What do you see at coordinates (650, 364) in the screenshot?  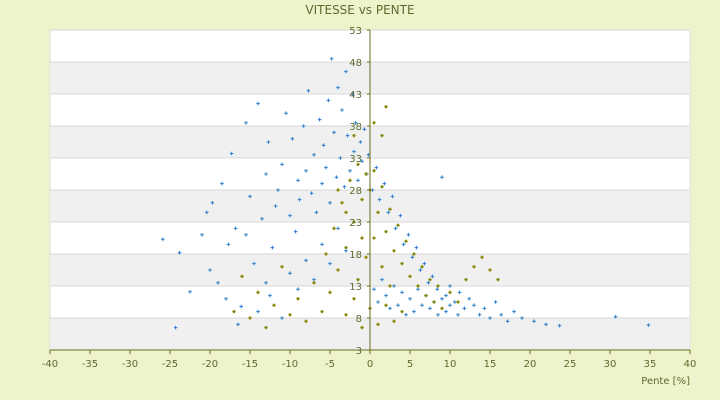 I see `x-tick-label: 35` at bounding box center [650, 364].